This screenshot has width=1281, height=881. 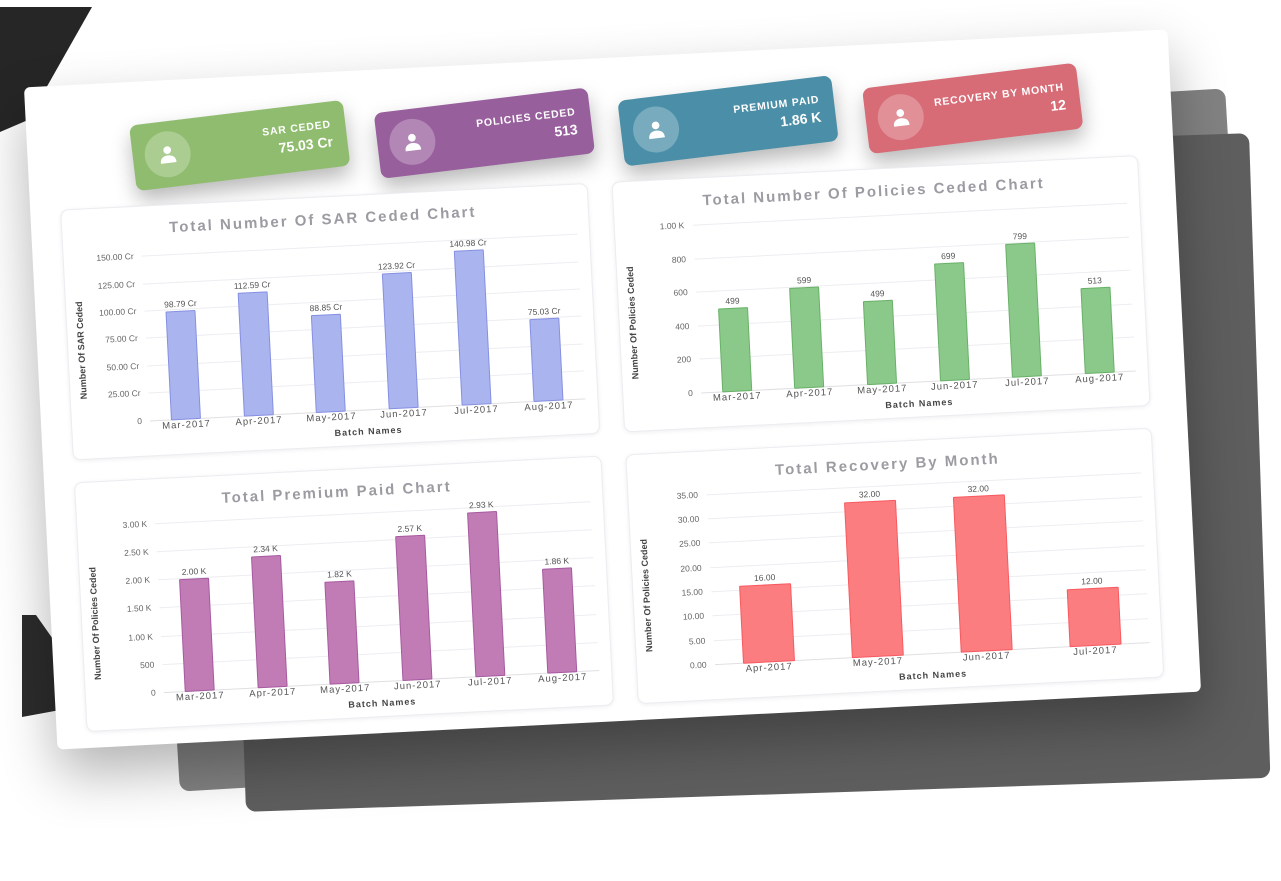 I want to click on y-tick-label: 75.00 Cr, so click(x=121, y=339).